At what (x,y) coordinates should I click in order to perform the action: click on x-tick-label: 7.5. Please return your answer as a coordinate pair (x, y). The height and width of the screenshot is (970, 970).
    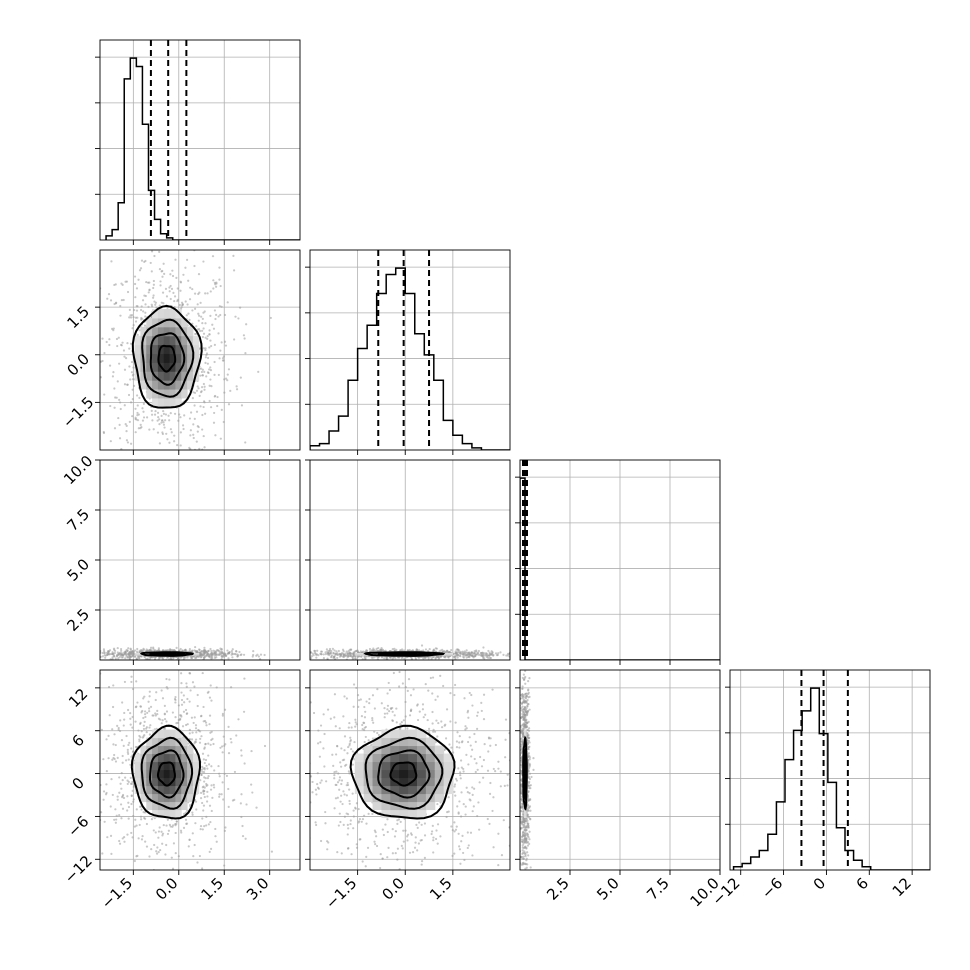
    Looking at the image, I should click on (658, 889).